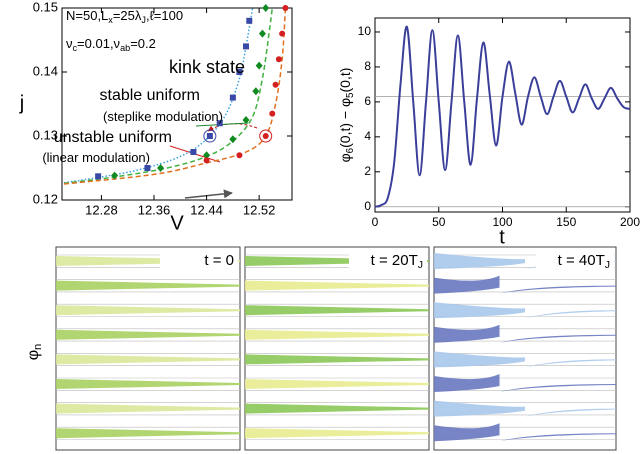 The width and height of the screenshot is (640, 454). I want to click on x-tick-label: 12.36, so click(154, 209).